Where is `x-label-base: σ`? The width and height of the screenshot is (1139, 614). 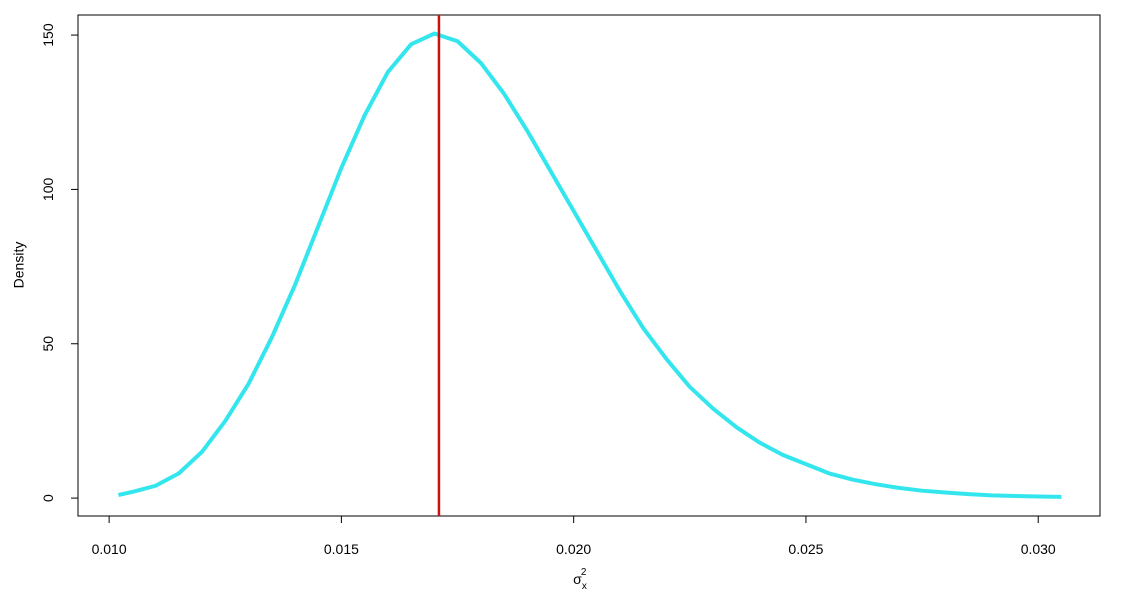
x-label-base: σ is located at coordinates (577, 579).